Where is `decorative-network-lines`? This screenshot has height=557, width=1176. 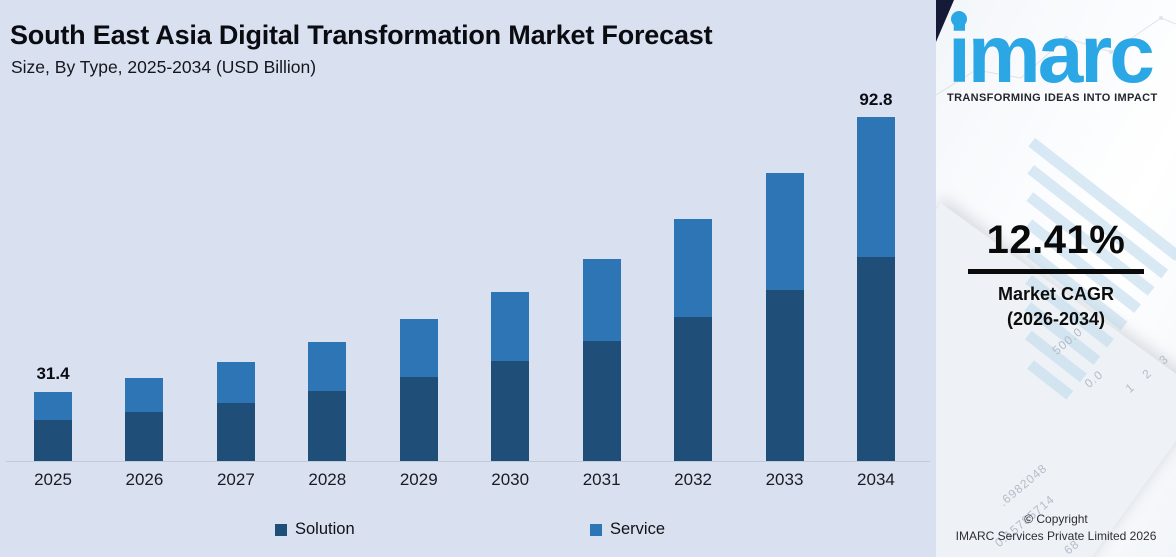 decorative-network-lines is located at coordinates (1056, 56).